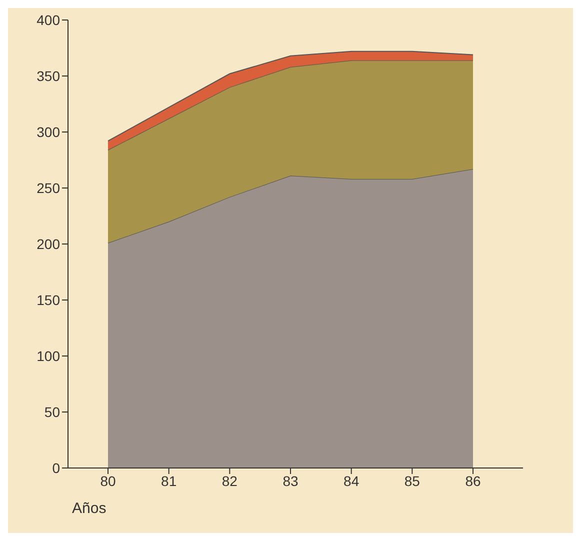 Image resolution: width=581 pixels, height=541 pixels. Describe the element at coordinates (48, 76) in the screenshot. I see `y-tick-label: 350` at that location.